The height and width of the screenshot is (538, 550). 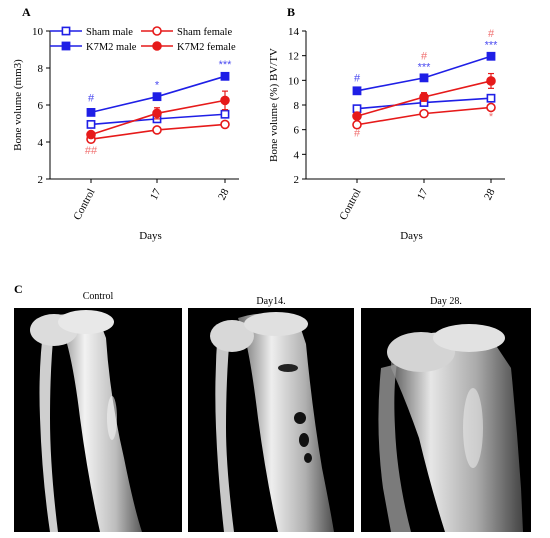 I want to click on ct-scan-control, so click(x=98, y=420).